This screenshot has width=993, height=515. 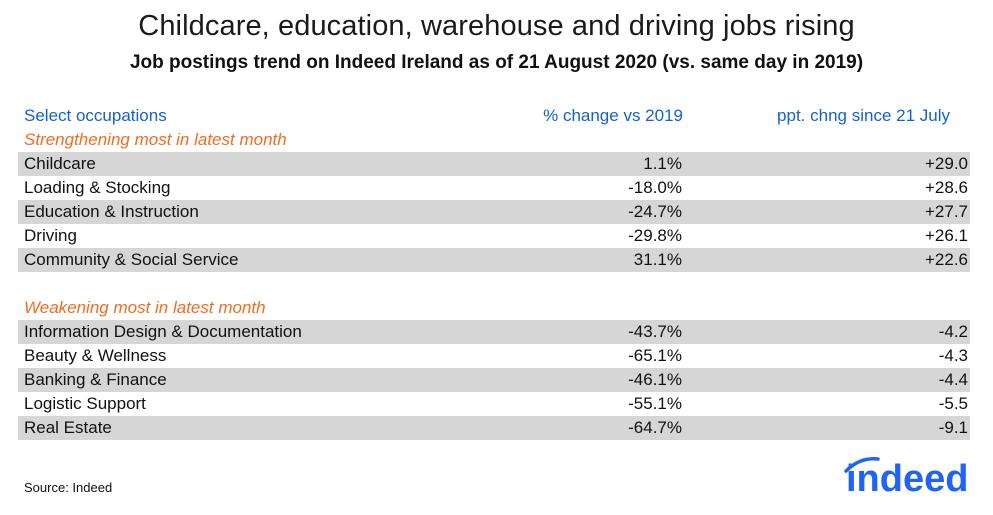 I want to click on ppt-change-cell: +26.1, so click(x=946, y=235).